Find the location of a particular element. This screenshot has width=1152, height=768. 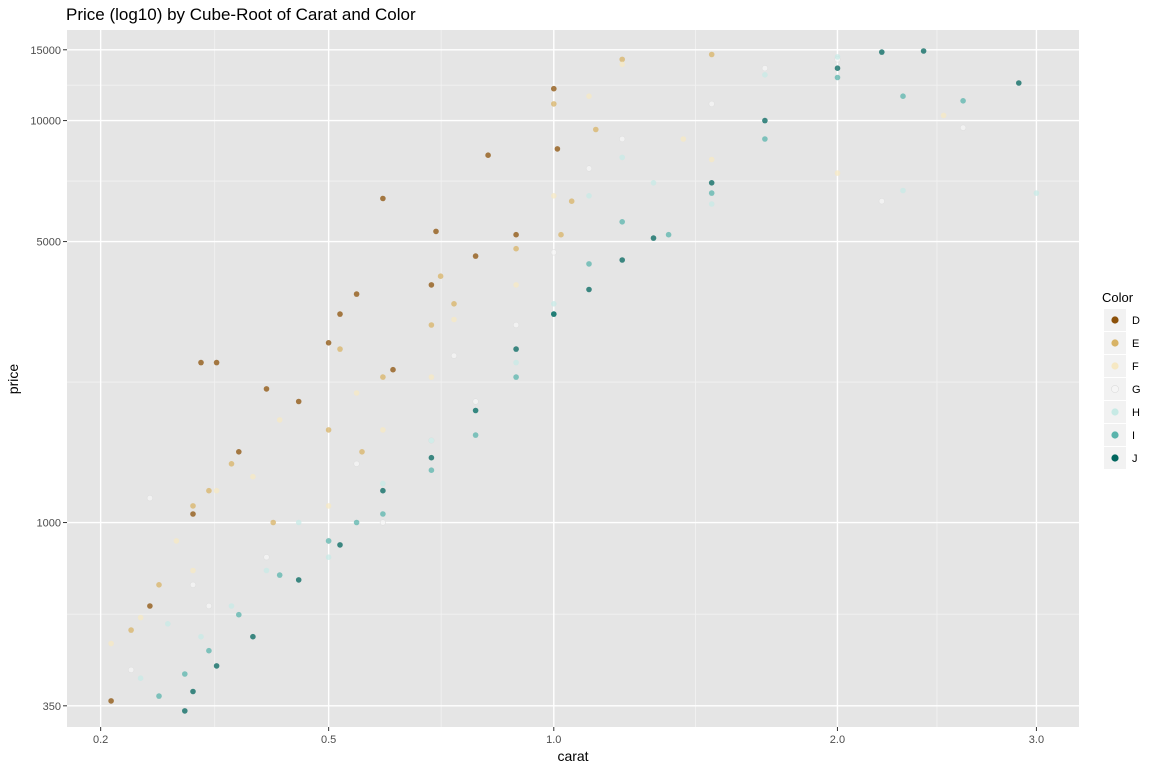

y-tick-label: 15000 is located at coordinates (45, 51).